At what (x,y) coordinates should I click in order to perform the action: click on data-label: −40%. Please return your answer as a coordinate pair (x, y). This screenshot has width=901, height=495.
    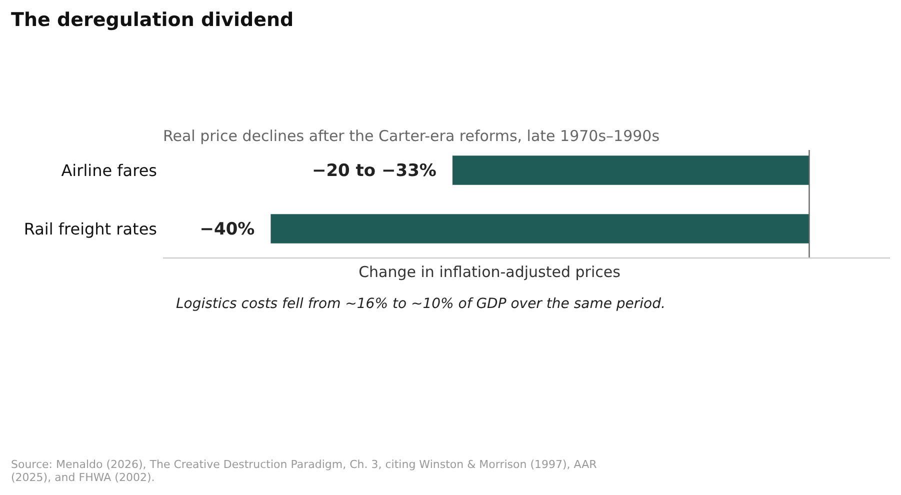
    Looking at the image, I should click on (227, 230).